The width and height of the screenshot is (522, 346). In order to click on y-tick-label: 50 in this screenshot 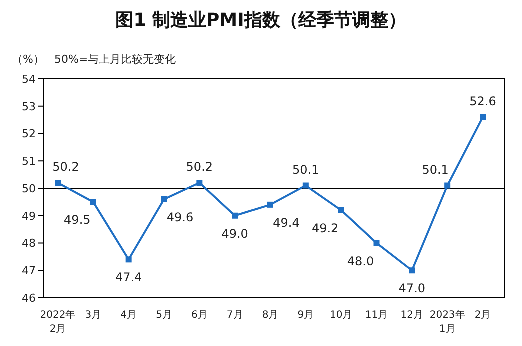, I will do `click(29, 189)`.